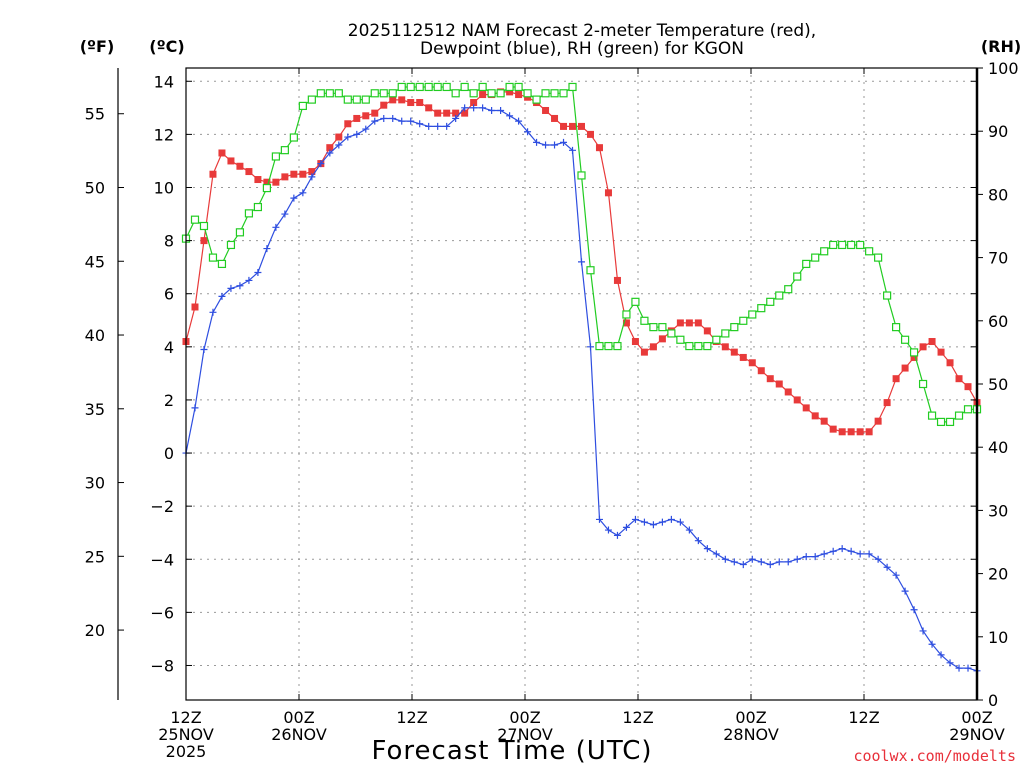  I want to click on x-tick-label: 29NOV, so click(977, 734).